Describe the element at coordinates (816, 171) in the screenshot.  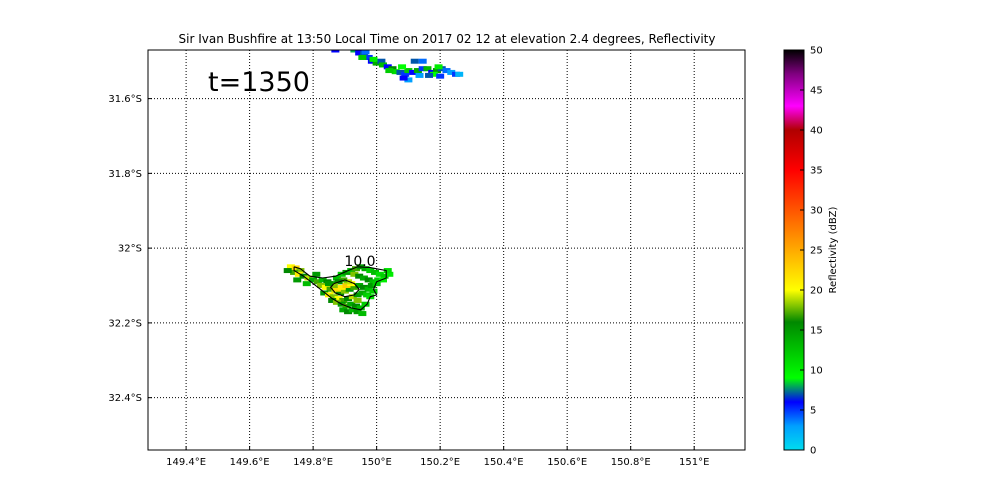
I see `colorbar-tick-label: 35` at that location.